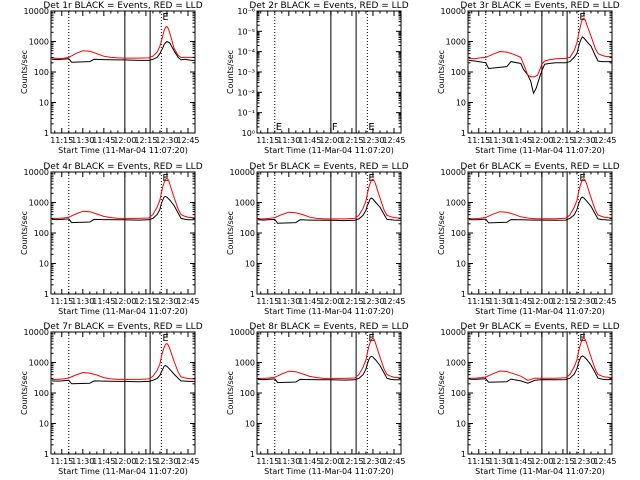 Image resolution: width=640 pixels, height=480 pixels. I want to click on event-marker-label: F, so click(335, 127).